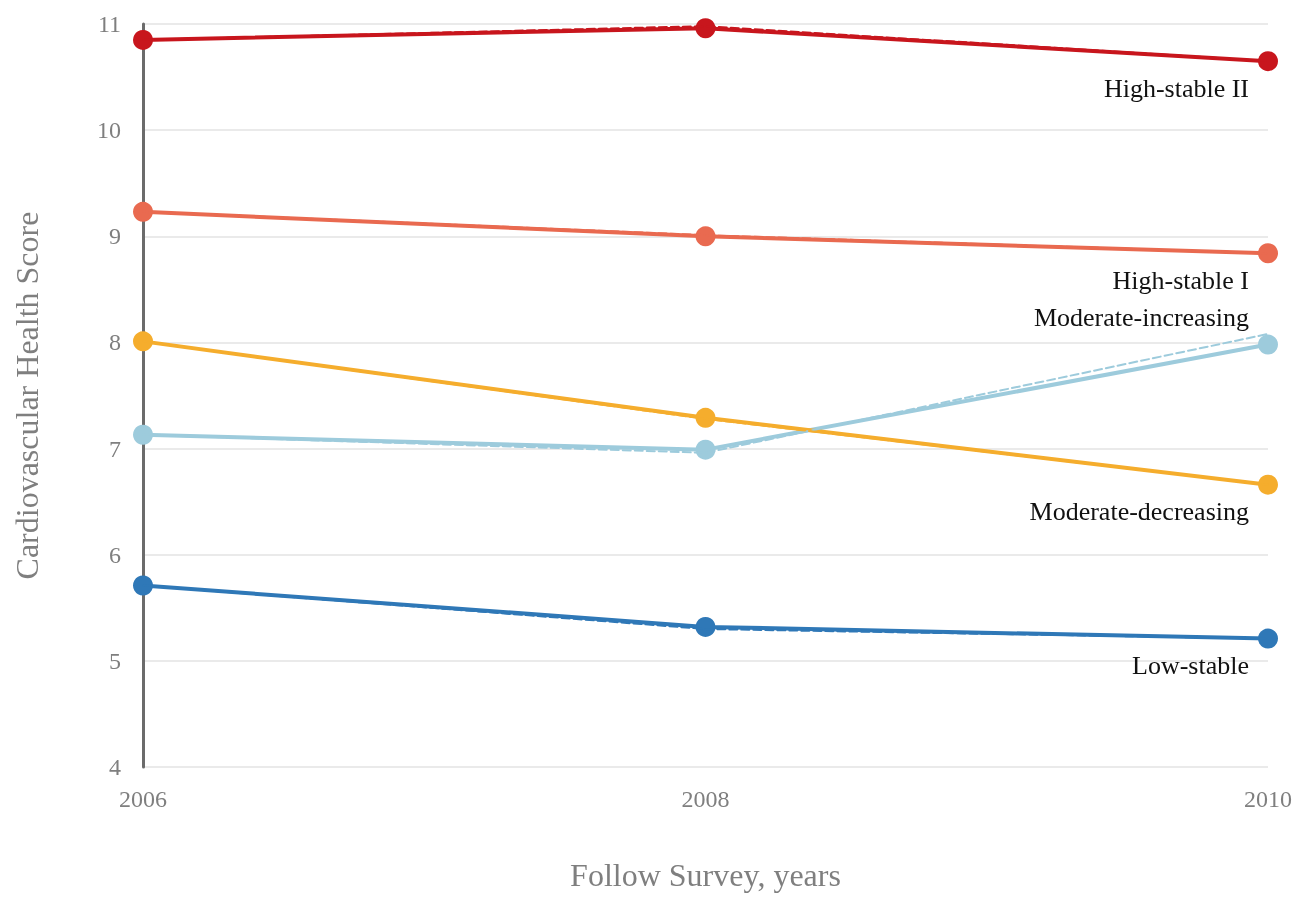 This screenshot has width=1311, height=910. I want to click on y-tick-label: 11, so click(109, 24).